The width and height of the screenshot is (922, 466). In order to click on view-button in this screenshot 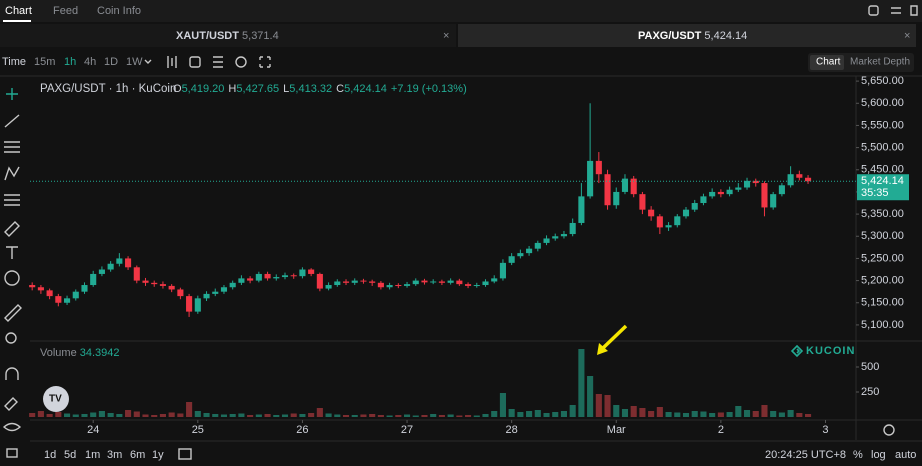, I will do `click(827, 62)`.